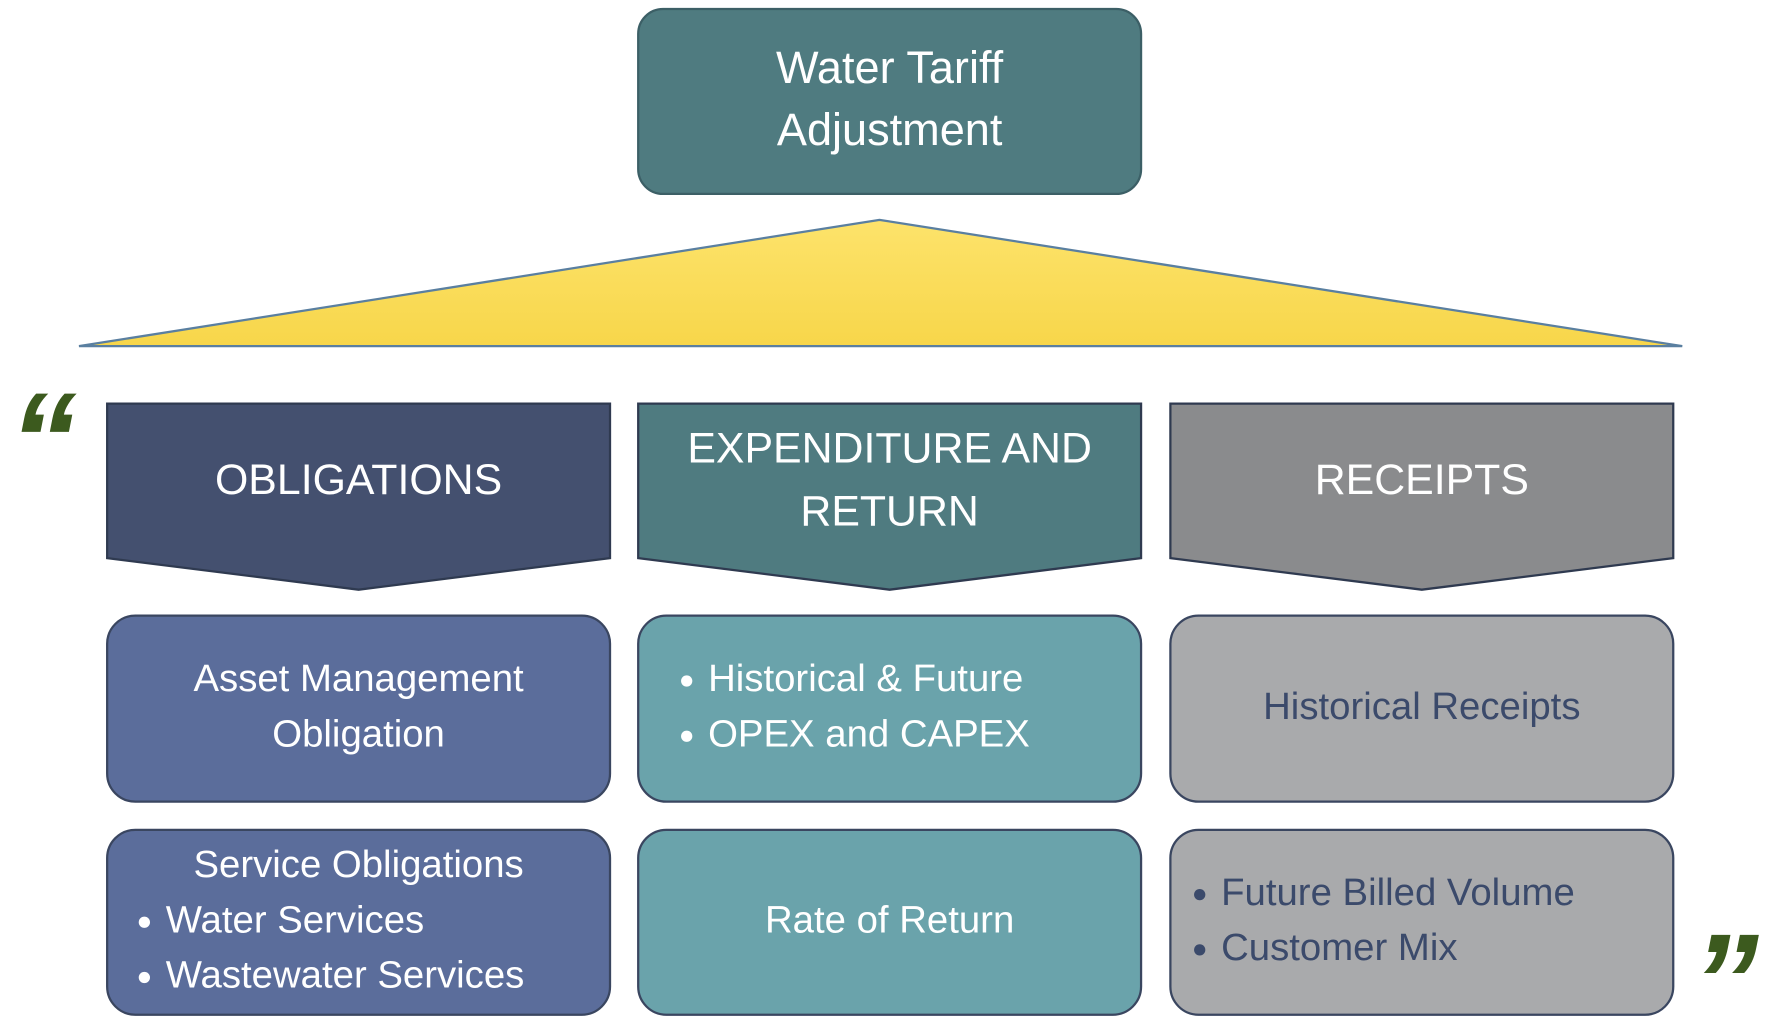  Describe the element at coordinates (1398, 892) in the screenshot. I see `bullet-text: Future Billed Volume` at that location.